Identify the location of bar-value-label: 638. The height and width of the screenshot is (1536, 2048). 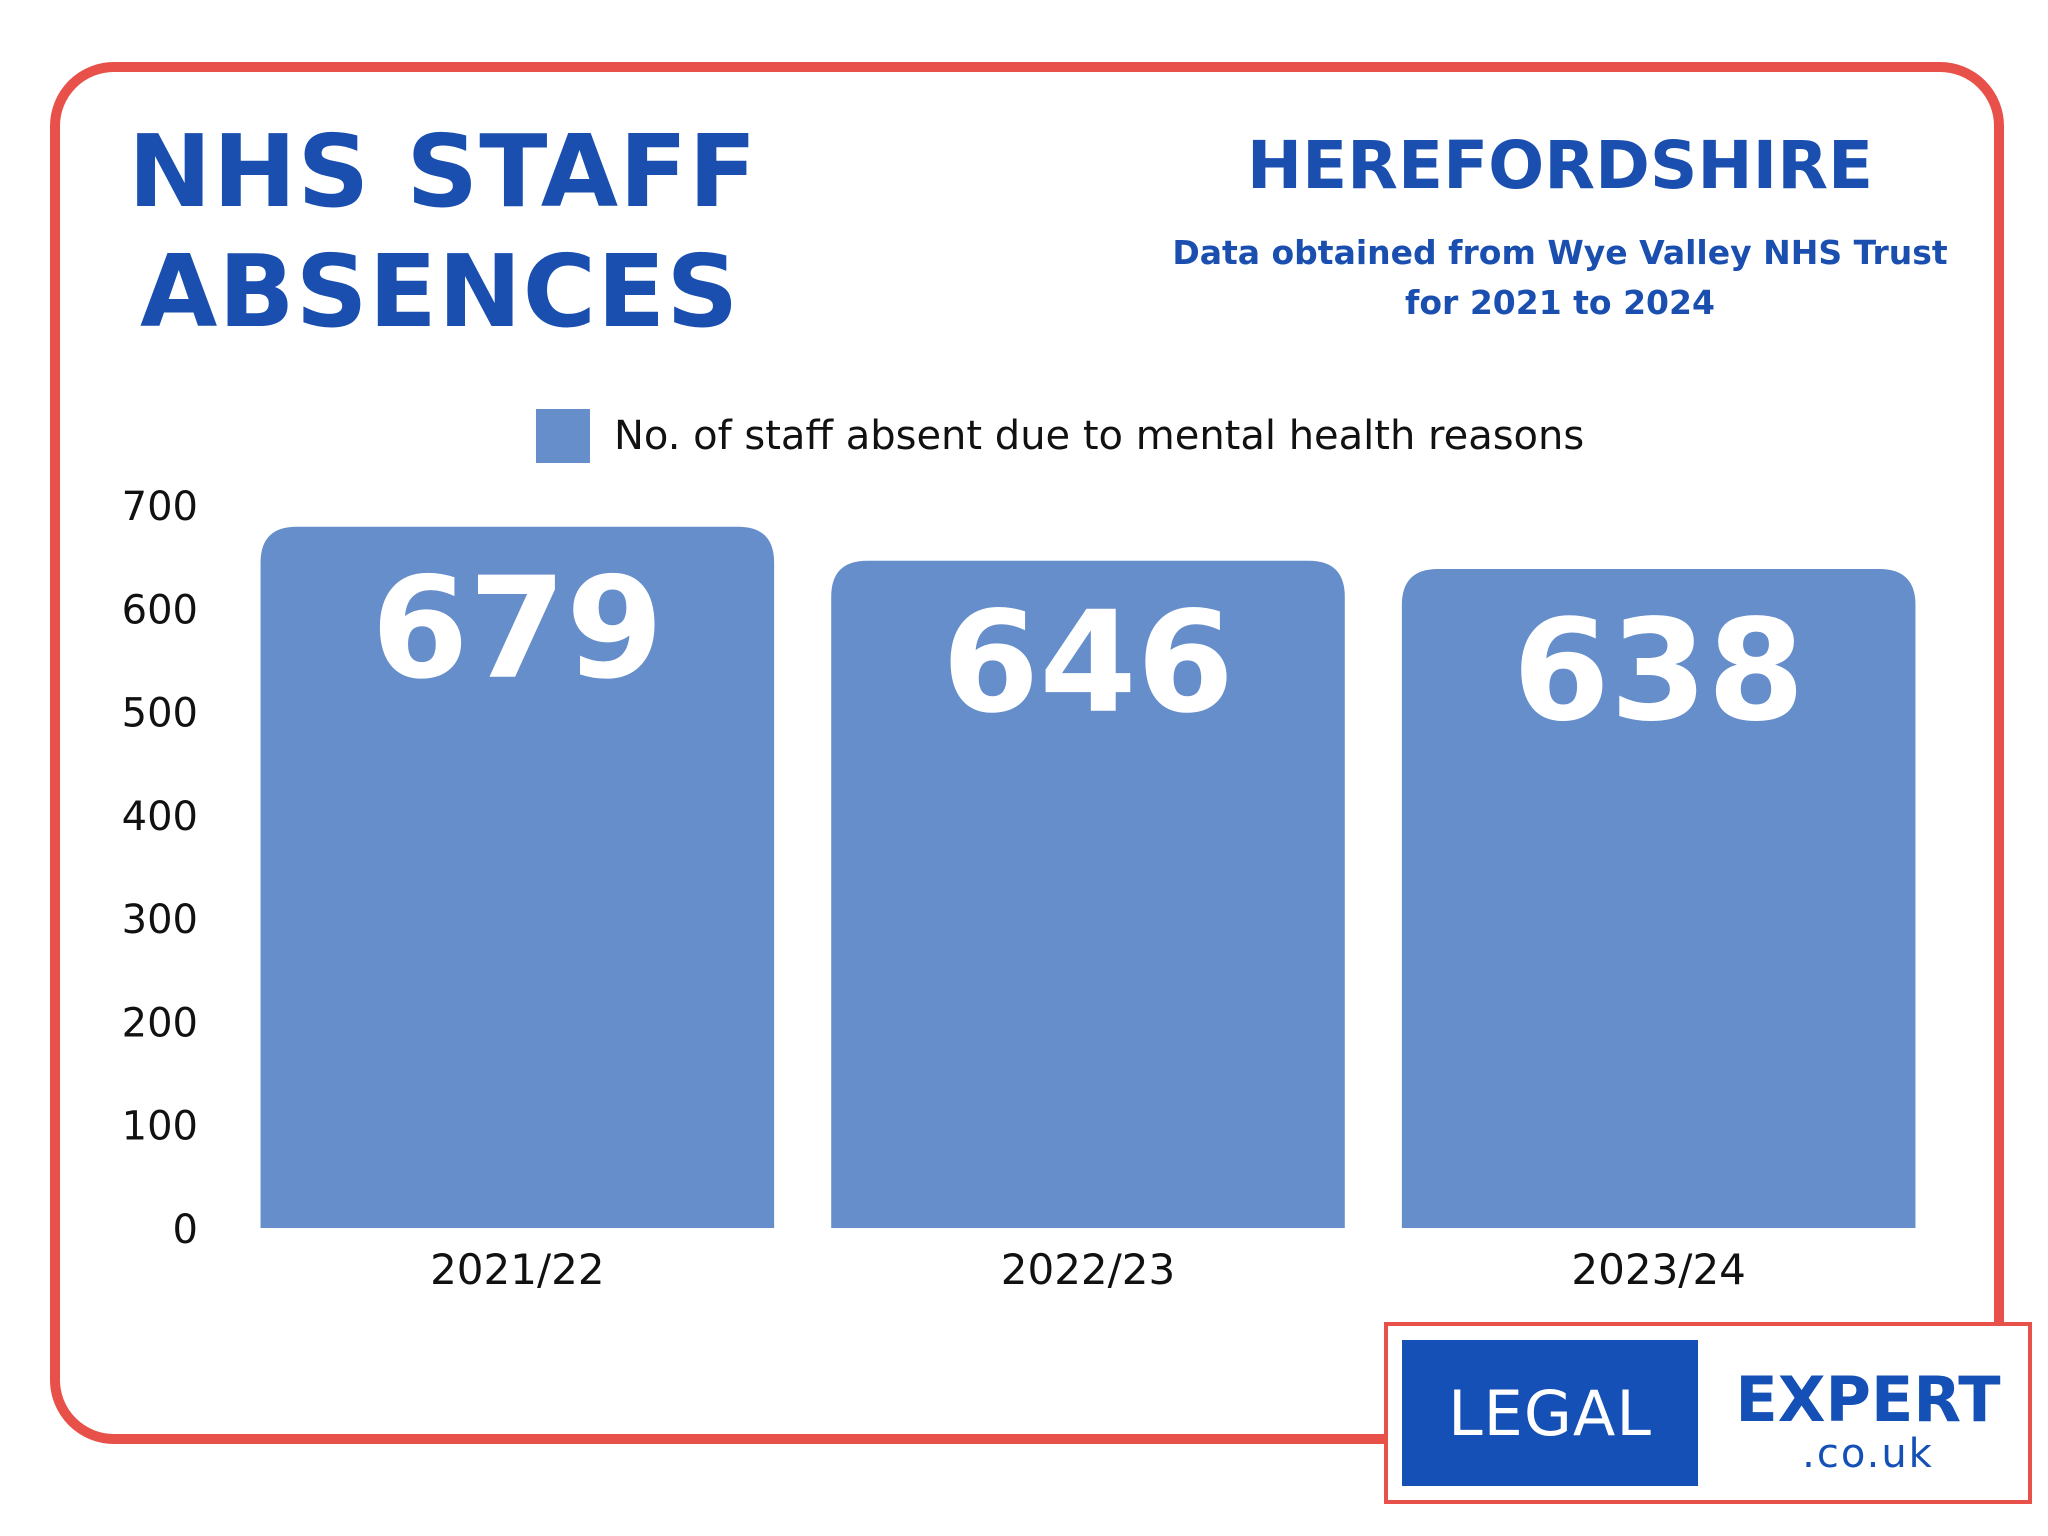
(1659, 671).